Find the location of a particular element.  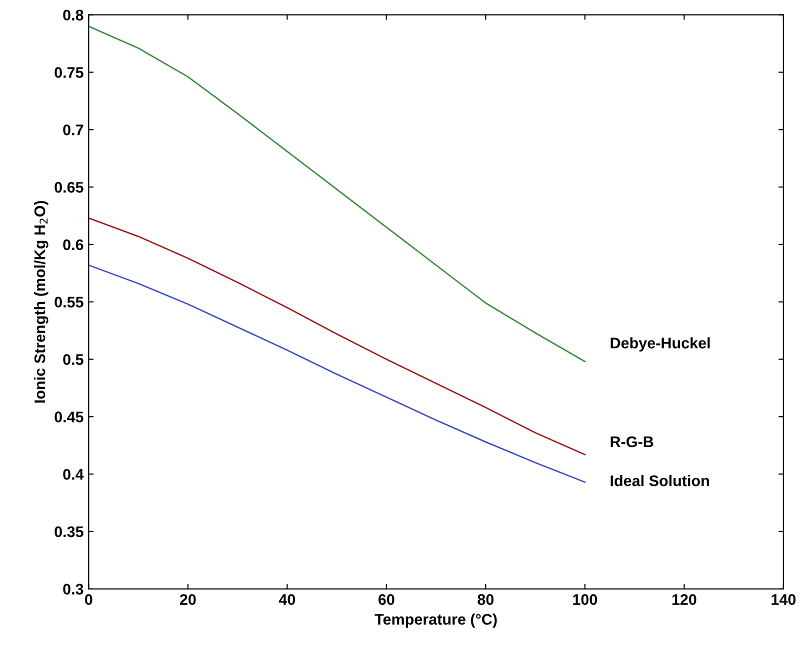

y-tick-label: 0.8 is located at coordinates (73, 15).